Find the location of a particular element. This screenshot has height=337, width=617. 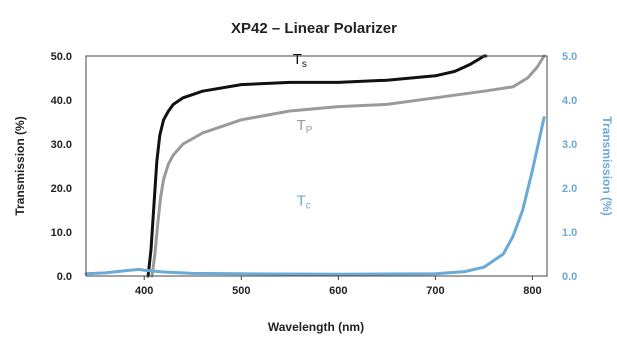

y-axis-label-right: Transmission (%) is located at coordinates (607, 165).